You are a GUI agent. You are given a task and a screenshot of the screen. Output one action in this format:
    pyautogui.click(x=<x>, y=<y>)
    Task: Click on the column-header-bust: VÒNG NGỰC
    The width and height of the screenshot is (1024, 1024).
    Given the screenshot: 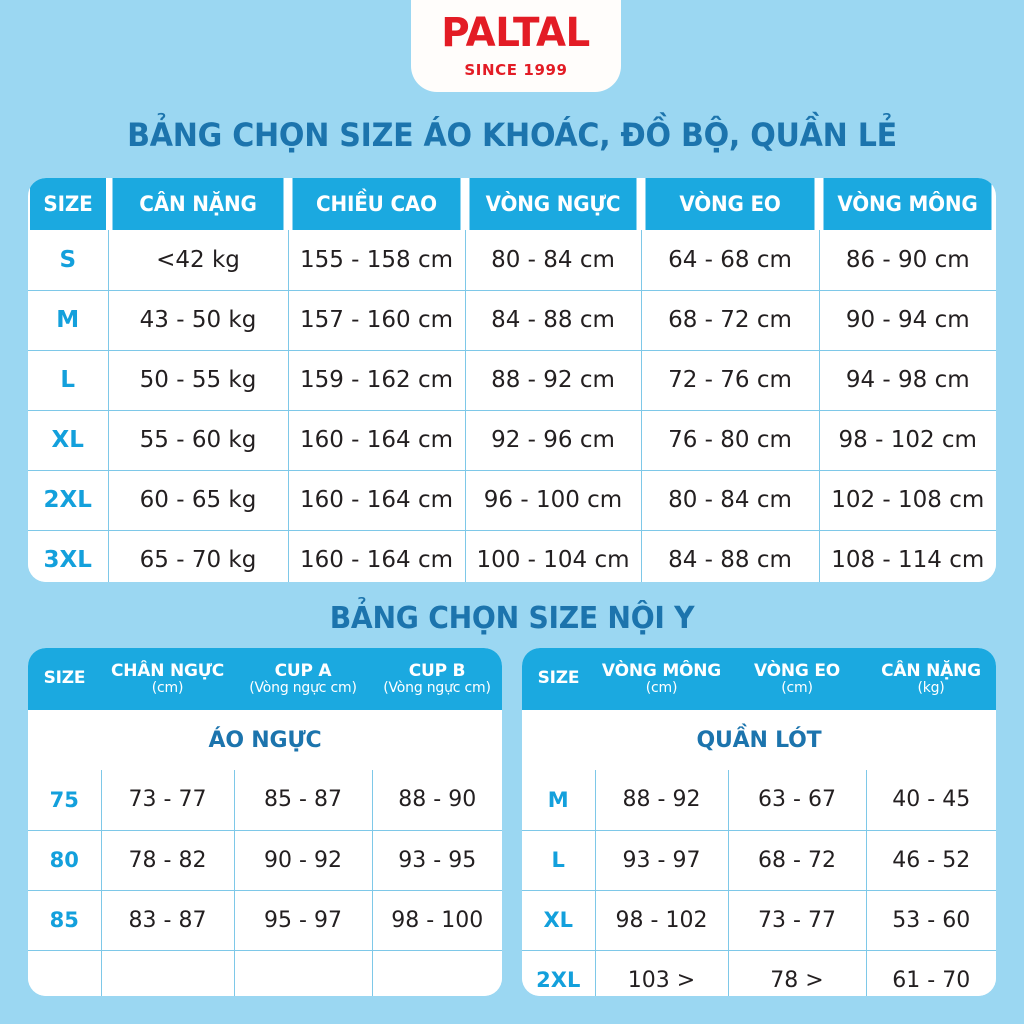 What is the action you would take?
    pyautogui.click(x=553, y=204)
    